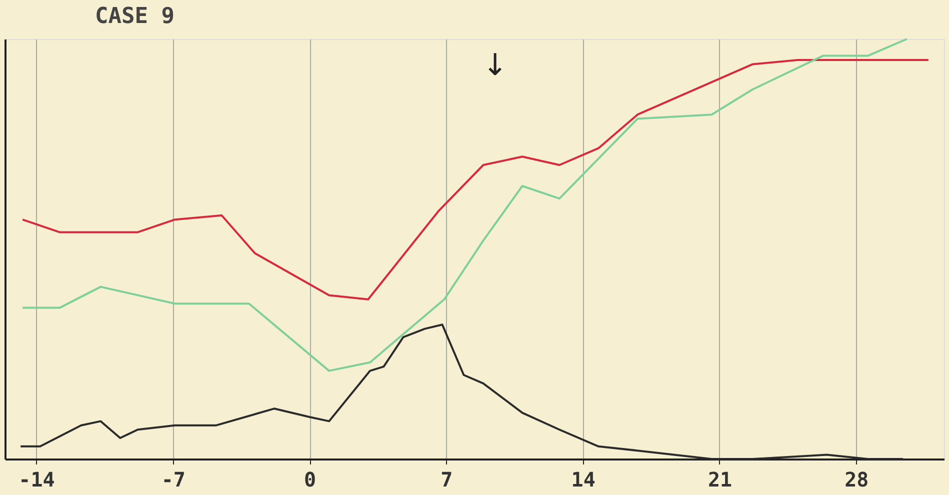 The width and height of the screenshot is (949, 495). Describe the element at coordinates (36, 480) in the screenshot. I see `x-tick-label: -14` at that location.